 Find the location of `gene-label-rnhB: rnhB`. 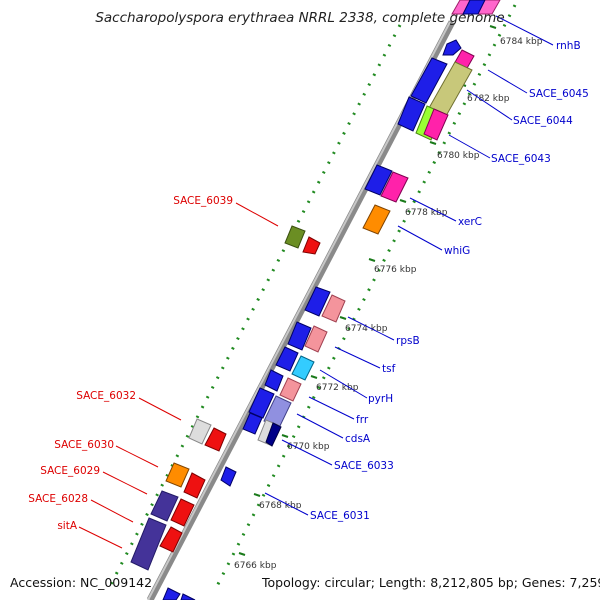

gene-label-rnhB: rnhB is located at coordinates (568, 46).